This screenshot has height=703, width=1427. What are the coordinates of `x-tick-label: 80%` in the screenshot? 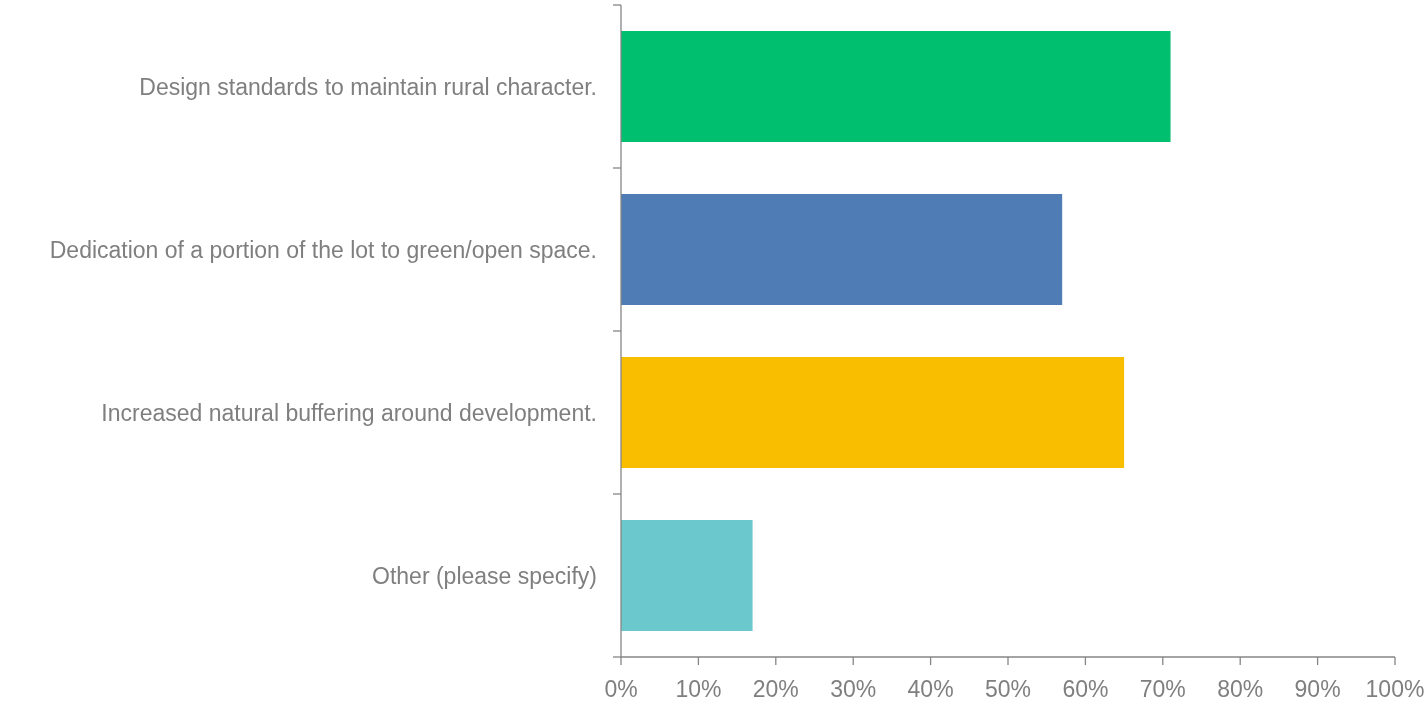 It's located at (1240, 689).